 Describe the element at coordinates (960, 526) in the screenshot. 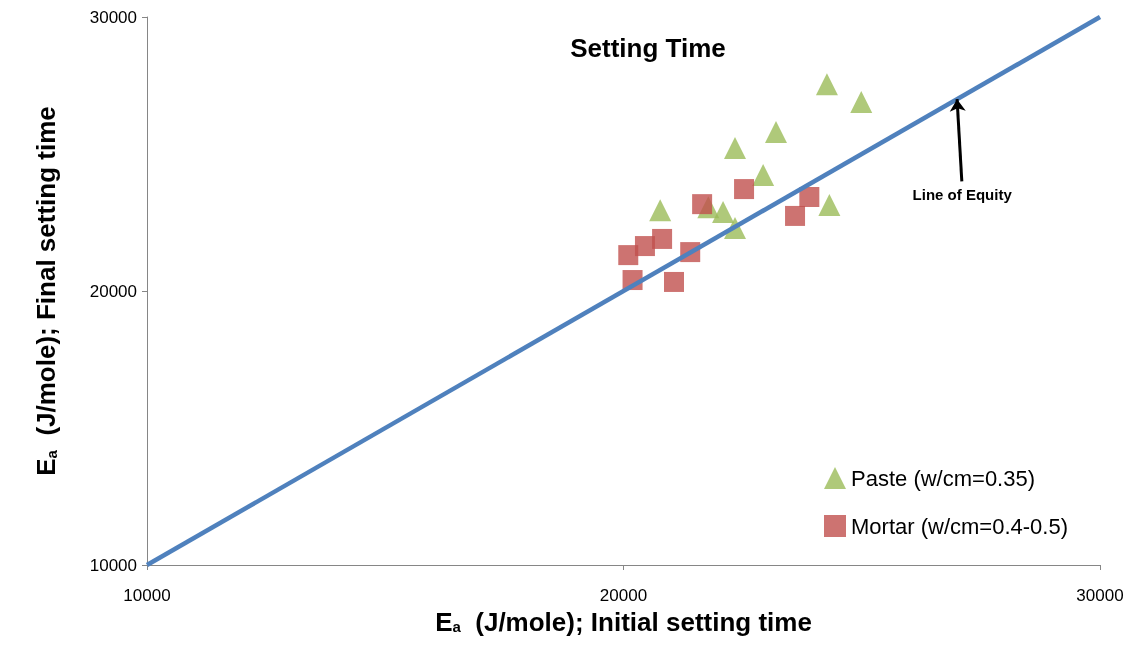

I see `legend-label: Mortar (w/cm=0.4-0.5)` at that location.